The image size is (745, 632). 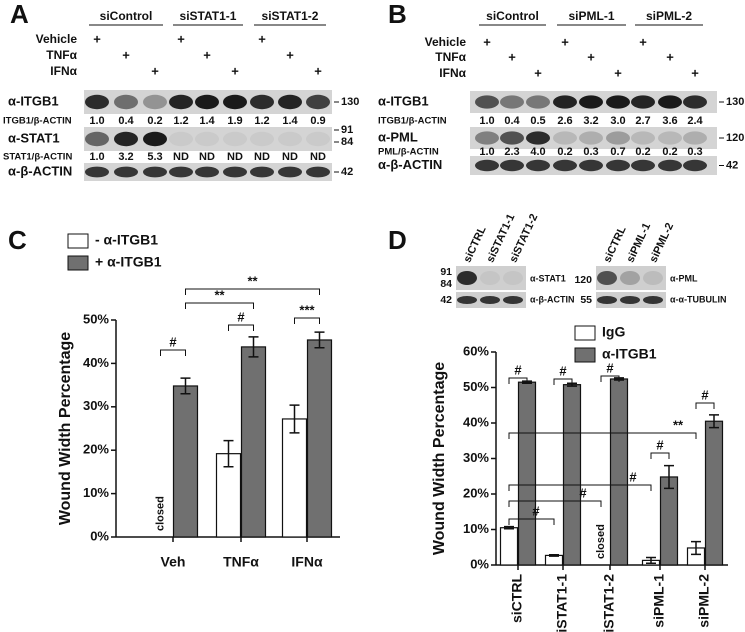 What do you see at coordinates (99, 535) in the screenshot?
I see `y-tick-label: 0%` at bounding box center [99, 535].